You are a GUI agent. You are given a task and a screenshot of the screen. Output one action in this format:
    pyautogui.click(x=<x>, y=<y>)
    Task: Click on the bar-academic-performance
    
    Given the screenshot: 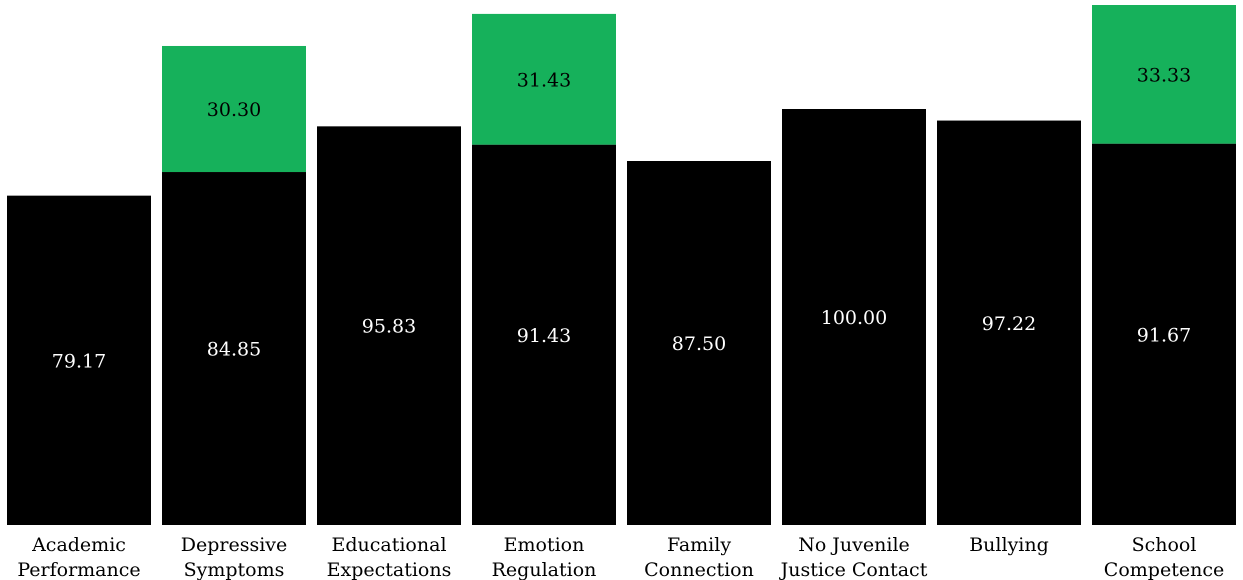 What is the action you would take?
    pyautogui.click(x=79, y=360)
    